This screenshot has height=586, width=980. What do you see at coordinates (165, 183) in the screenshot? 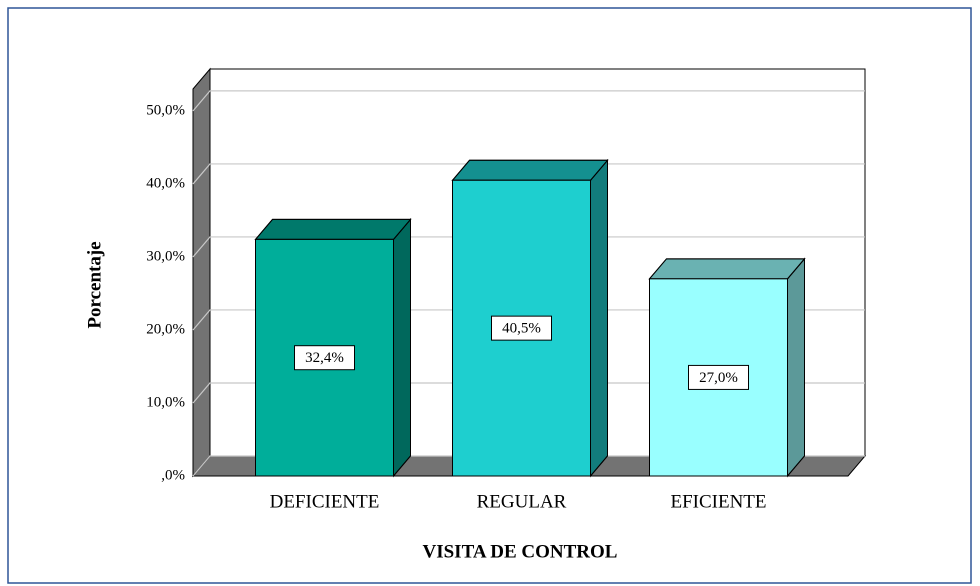
I see `y-tick-label: 40,0%` at bounding box center [165, 183].